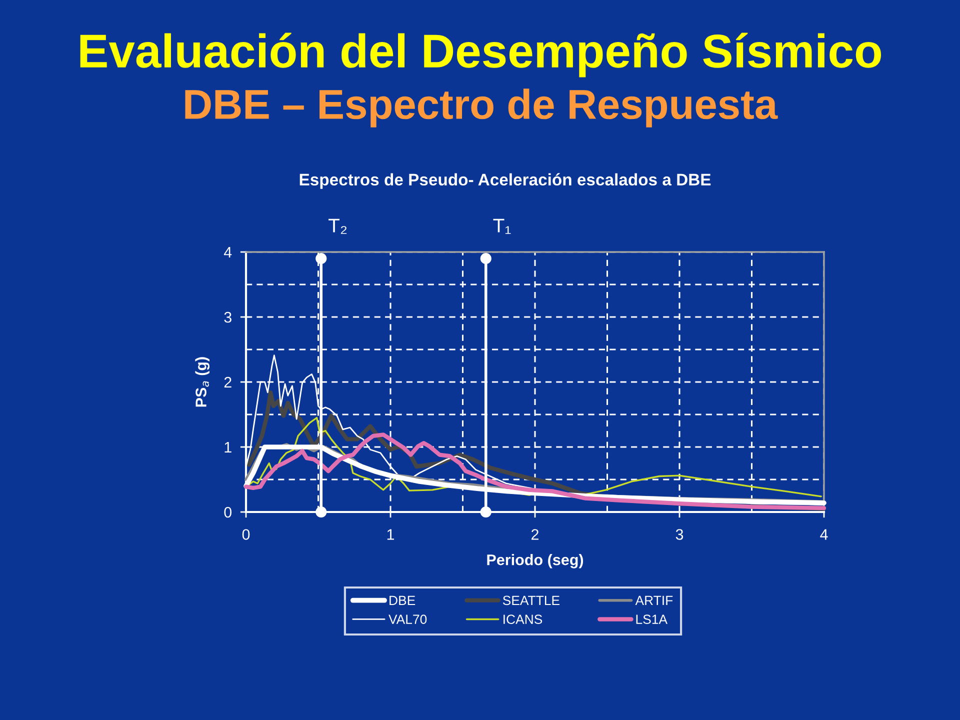 This screenshot has height=720, width=960. Describe the element at coordinates (403, 600) in the screenshot. I see `legend-label: DBE` at that location.